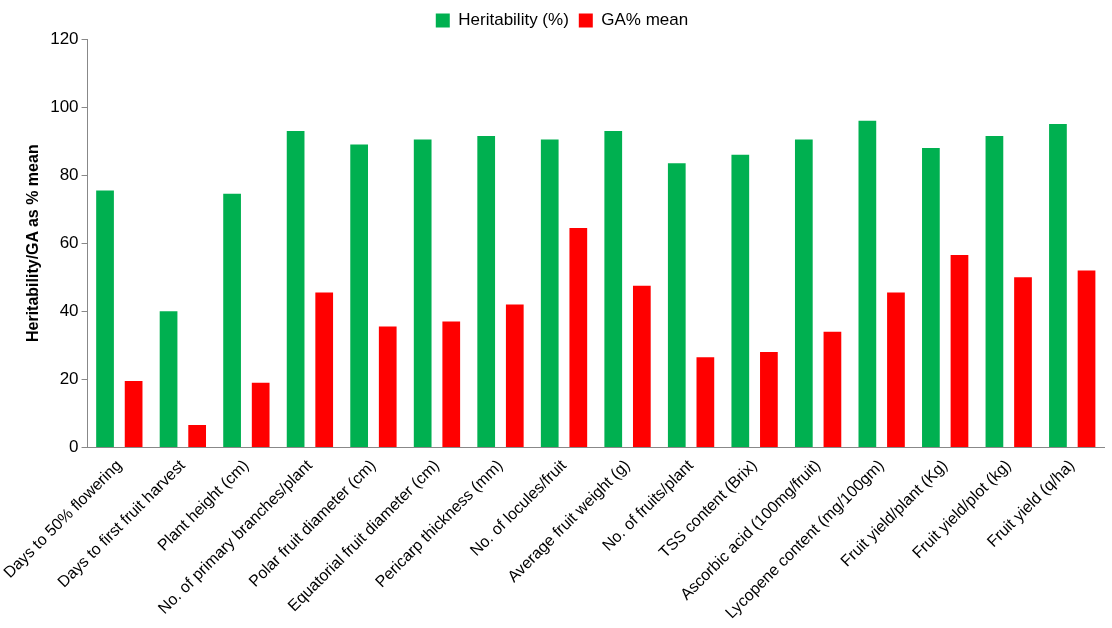 The height and width of the screenshot is (628, 1112). I want to click on legend-label: GA% mean, so click(645, 20).